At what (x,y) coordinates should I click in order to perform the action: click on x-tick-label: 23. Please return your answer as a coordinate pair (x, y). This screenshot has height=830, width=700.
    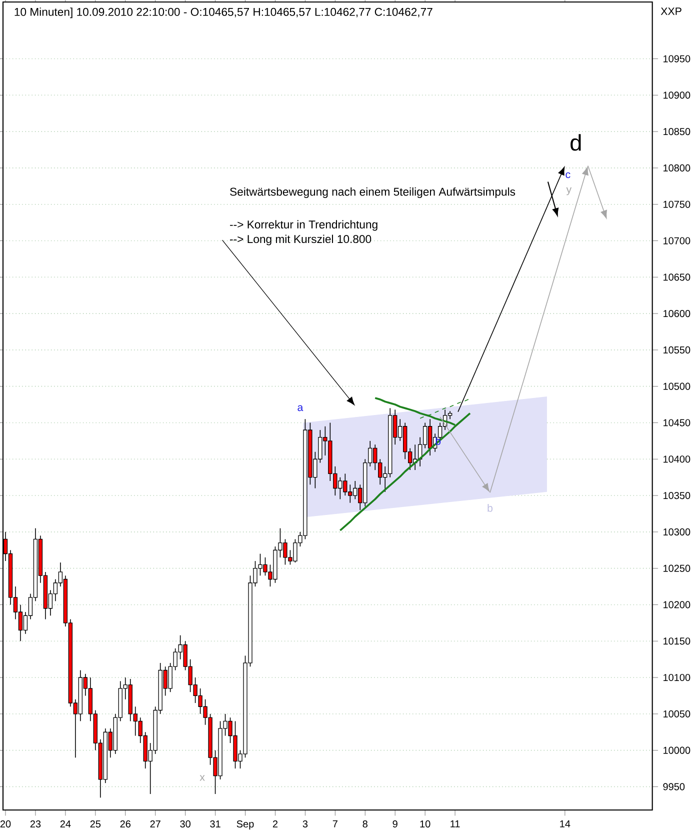
    Looking at the image, I should click on (35, 824).